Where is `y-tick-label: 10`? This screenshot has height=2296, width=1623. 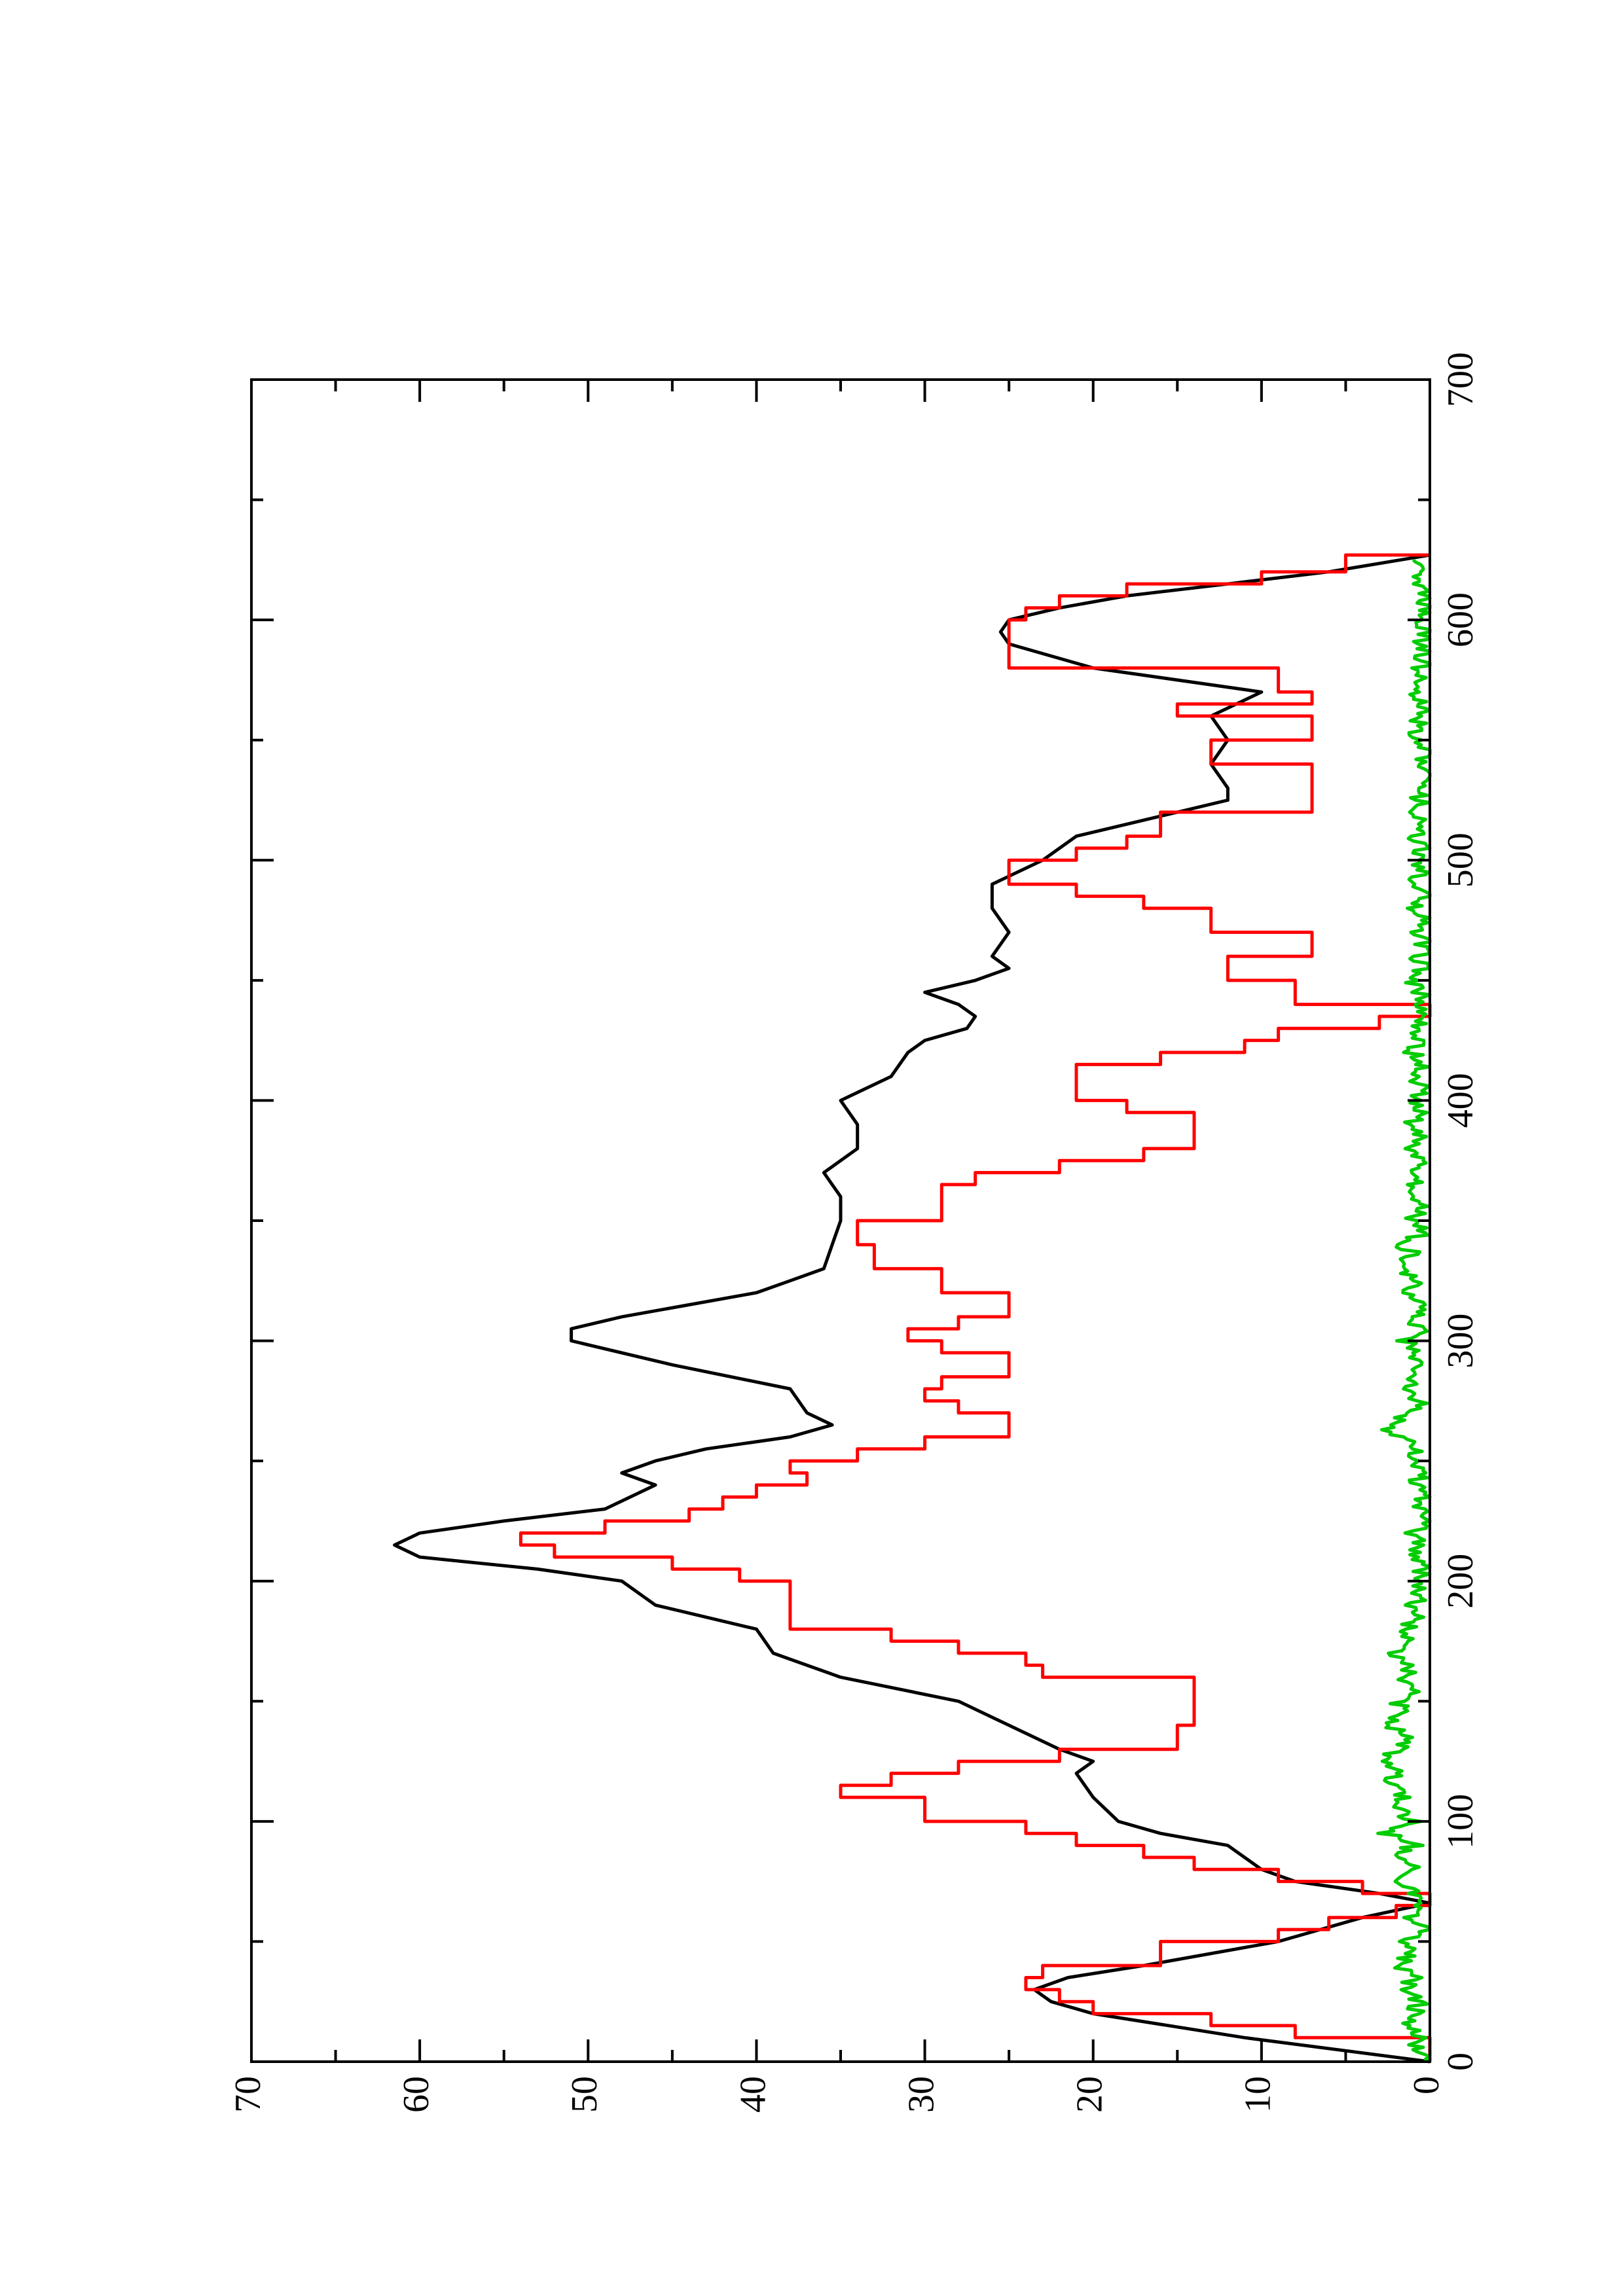 y-tick-label: 10 is located at coordinates (1258, 2094).